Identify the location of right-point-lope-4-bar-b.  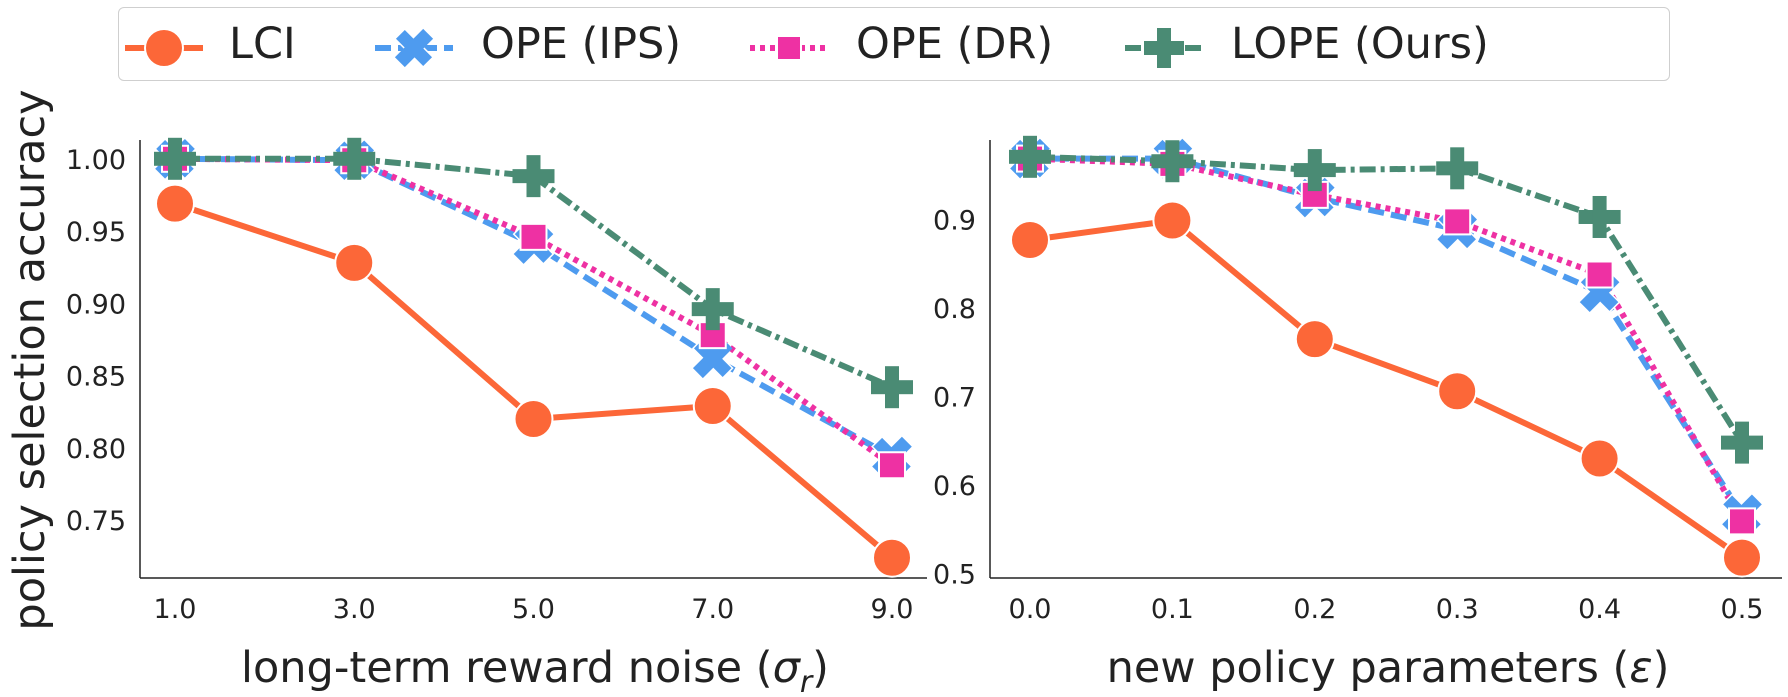
(1599, 216).